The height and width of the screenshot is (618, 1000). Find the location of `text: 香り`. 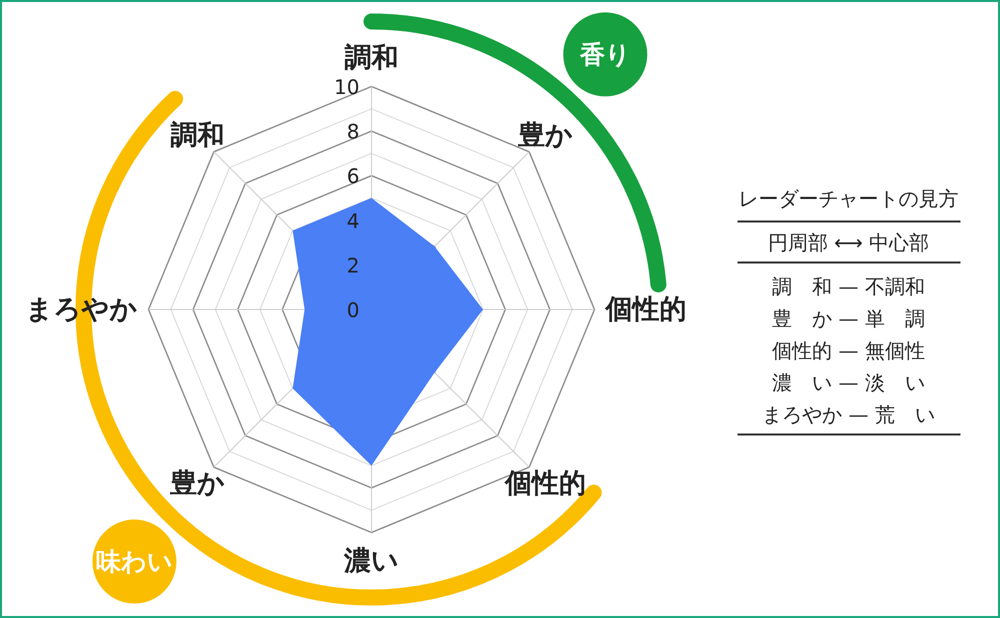

text: 香り is located at coordinates (604, 54).